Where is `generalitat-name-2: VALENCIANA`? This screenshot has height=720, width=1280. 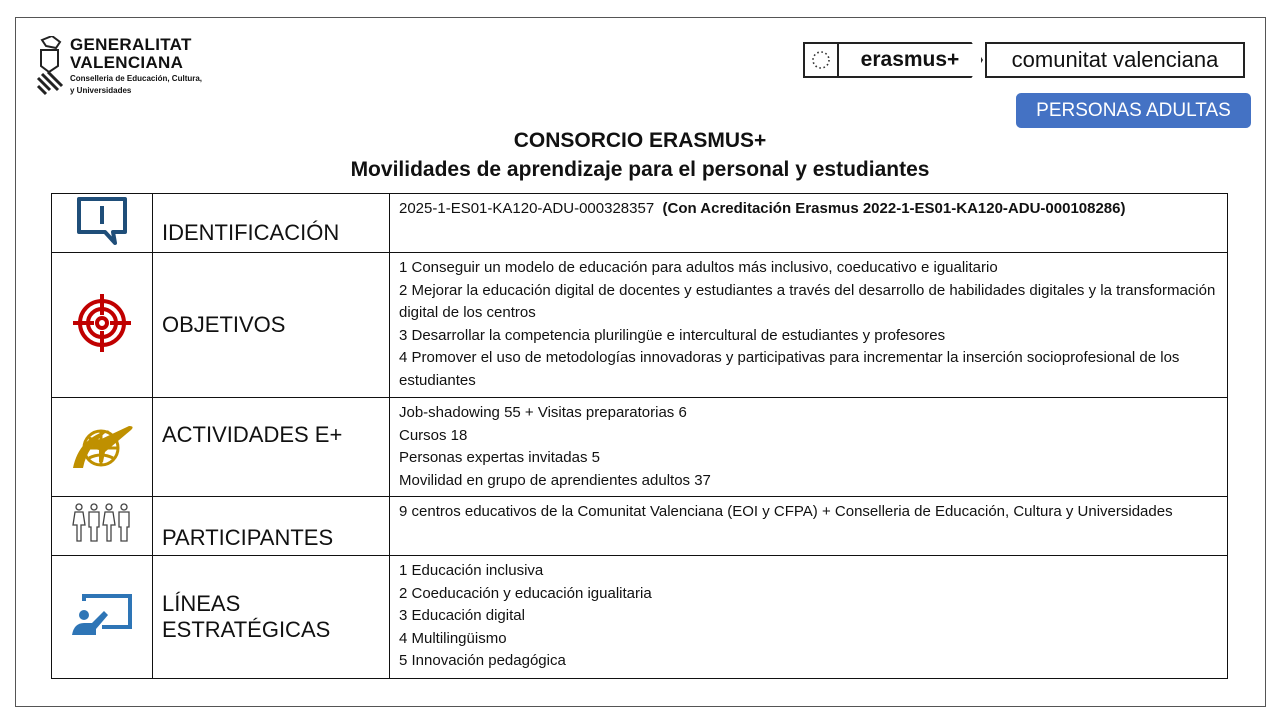 generalitat-name-2: VALENCIANA is located at coordinates (127, 62).